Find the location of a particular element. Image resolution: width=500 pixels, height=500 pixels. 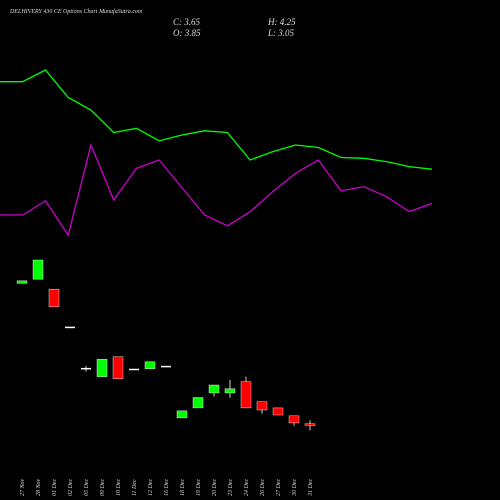

close-summary: C: 3.65 is located at coordinates (187, 22).